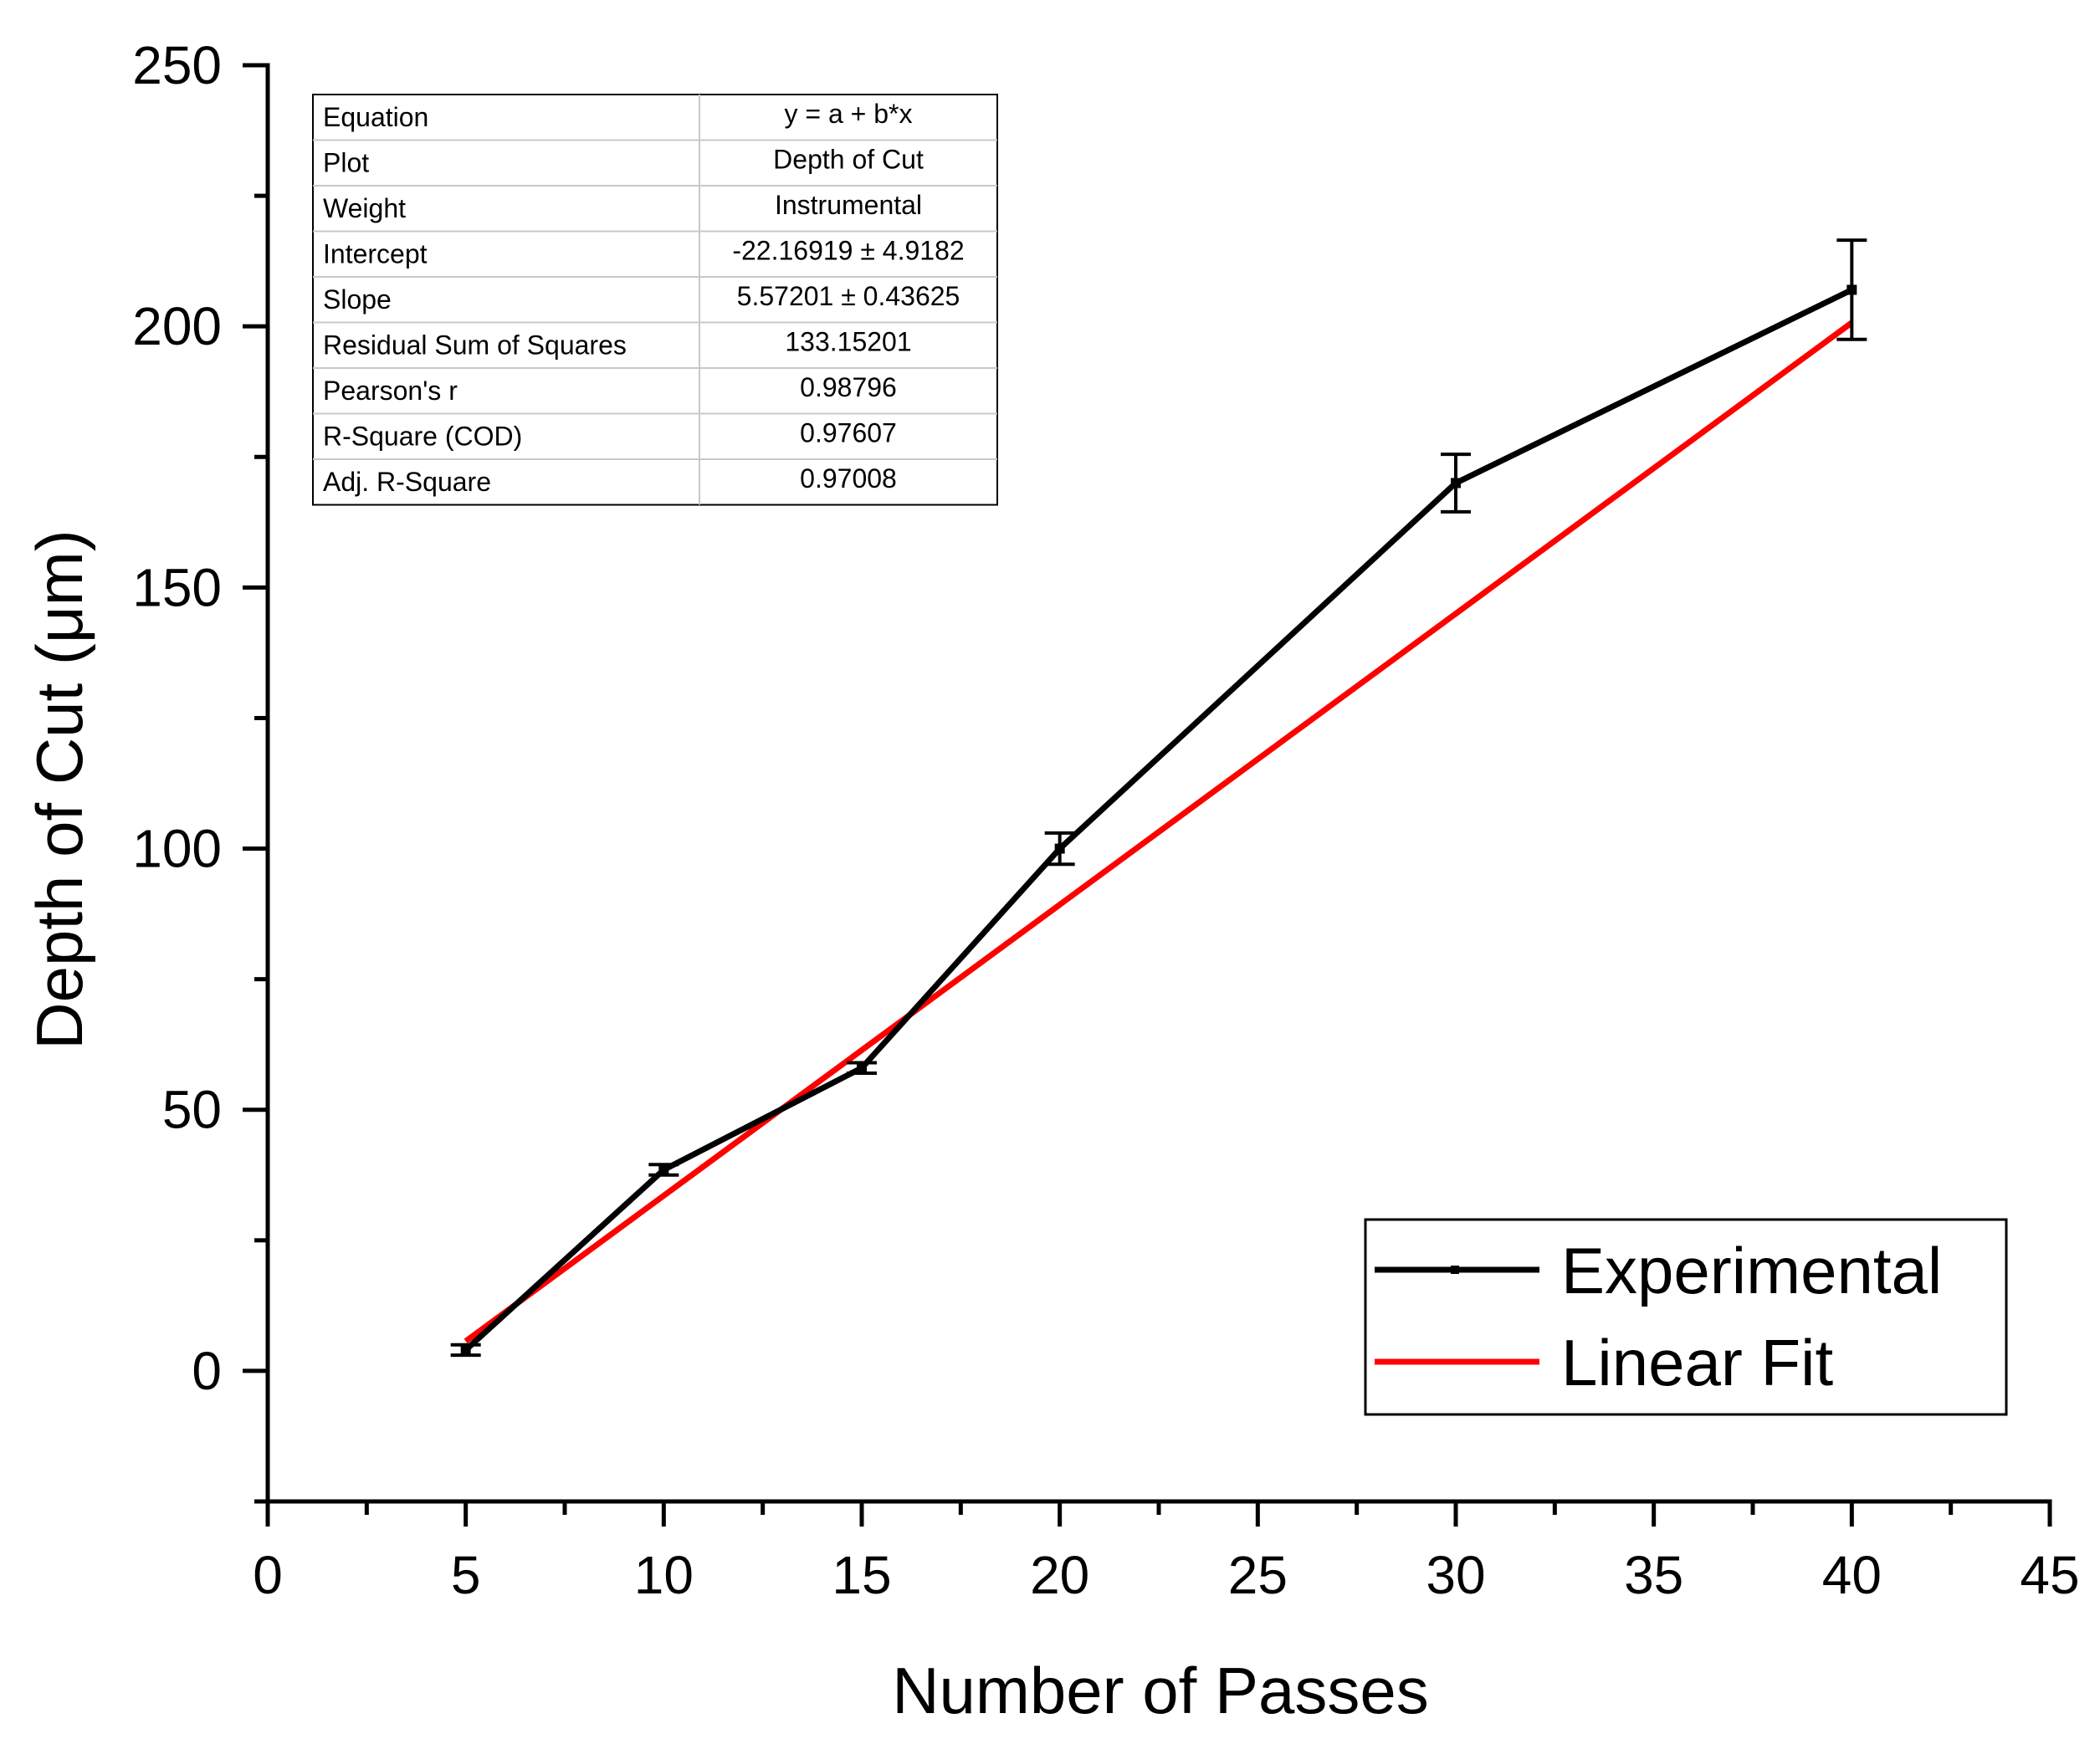  Describe the element at coordinates (1160, 1690) in the screenshot. I see `x-axis-label: Number of Passes` at that location.